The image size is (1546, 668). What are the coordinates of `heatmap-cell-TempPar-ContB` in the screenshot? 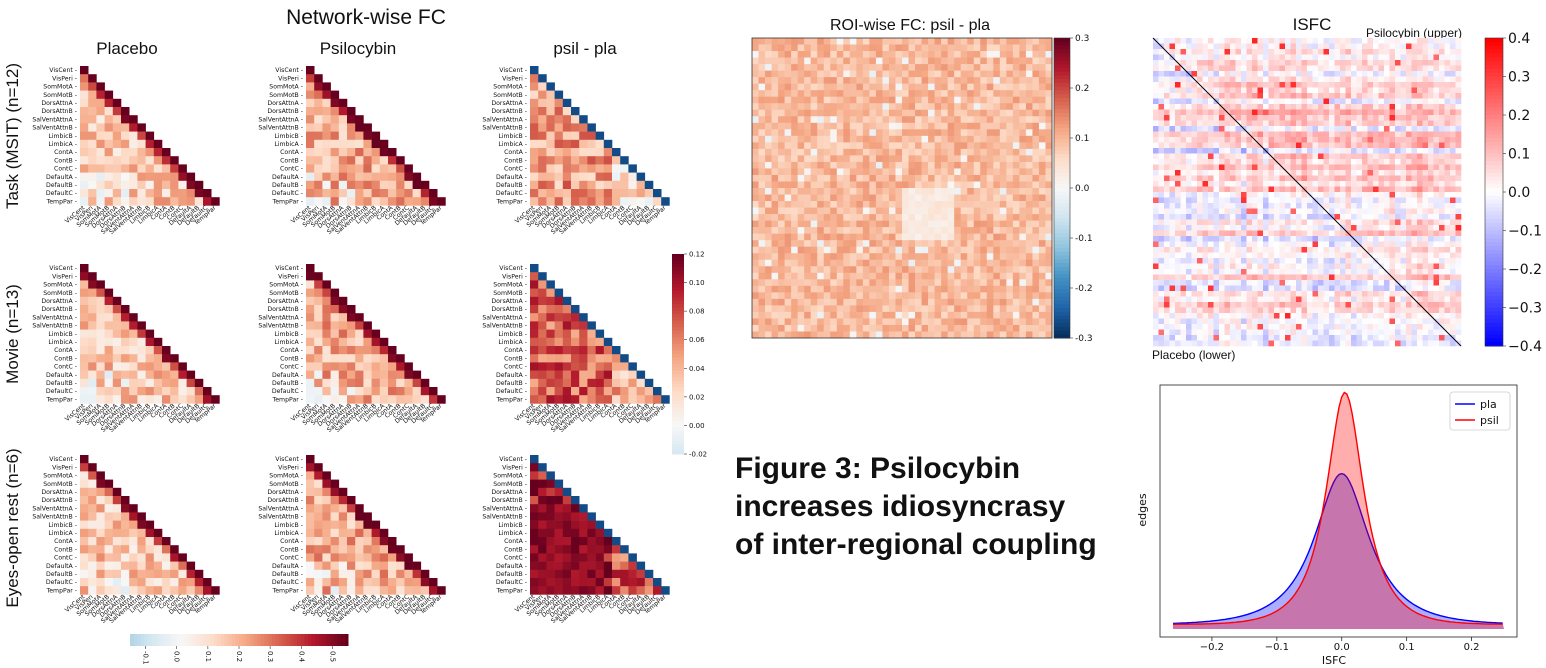 It's located at (624, 201).